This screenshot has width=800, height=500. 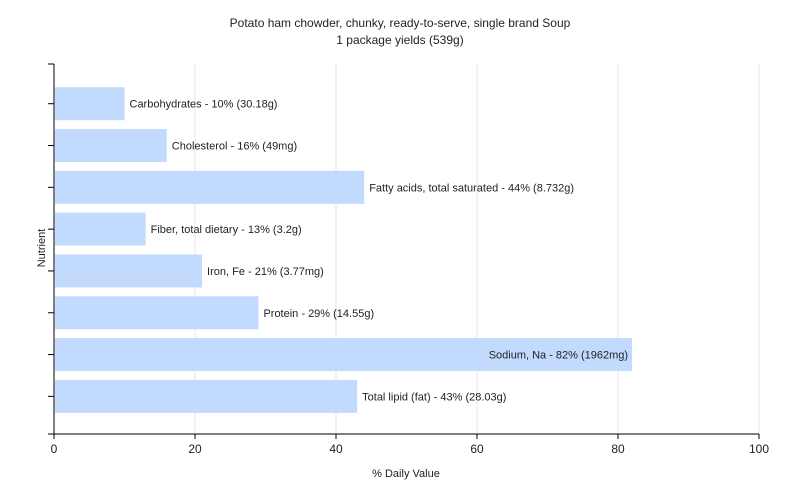 What do you see at coordinates (406, 474) in the screenshot?
I see `x-axis-label: % Daily Value` at bounding box center [406, 474].